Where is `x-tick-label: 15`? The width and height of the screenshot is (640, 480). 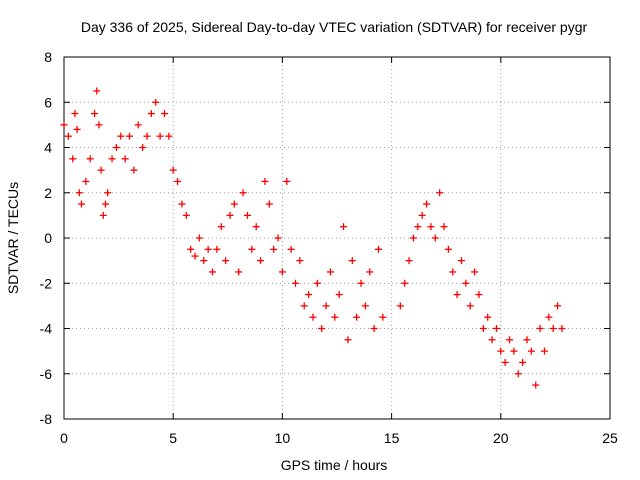
x-tick-label: 15 is located at coordinates (392, 438).